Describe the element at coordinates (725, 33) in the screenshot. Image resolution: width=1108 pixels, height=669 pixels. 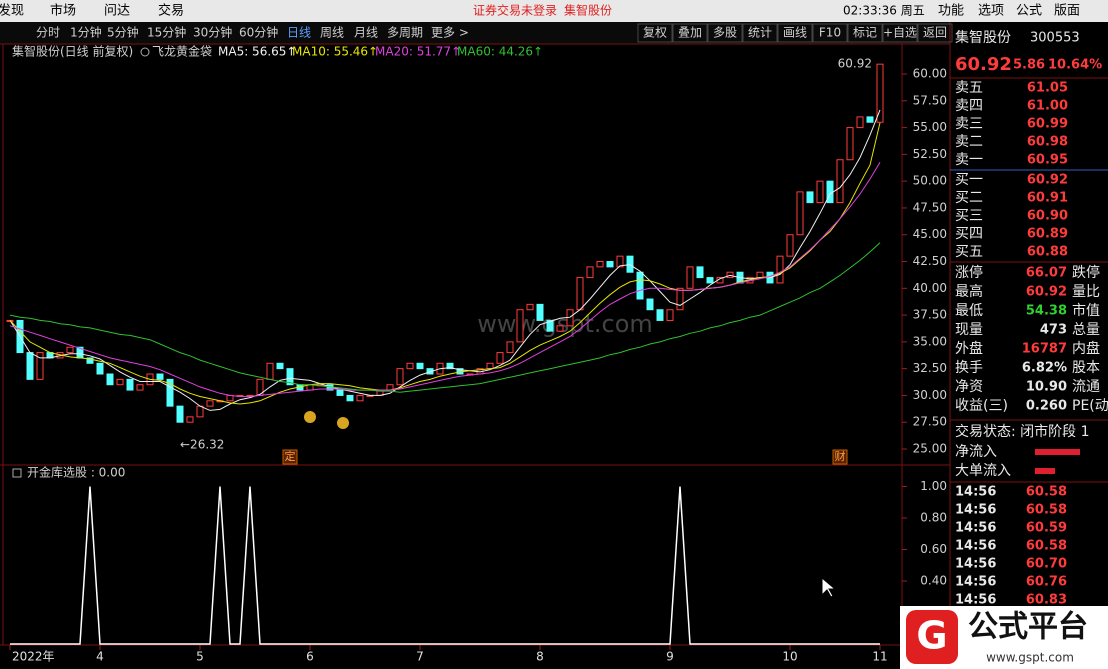
I see `tool-button: 多股` at that location.